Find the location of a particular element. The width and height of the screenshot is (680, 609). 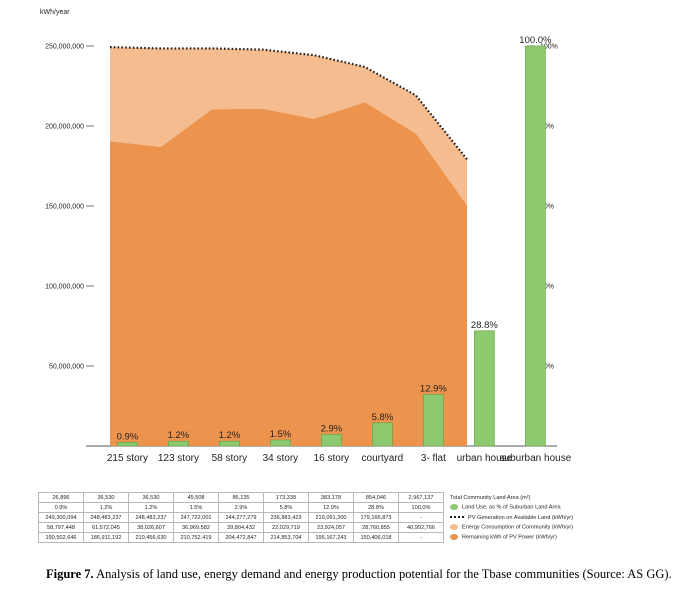

pv-generation-dotted-line is located at coordinates (288, 103).